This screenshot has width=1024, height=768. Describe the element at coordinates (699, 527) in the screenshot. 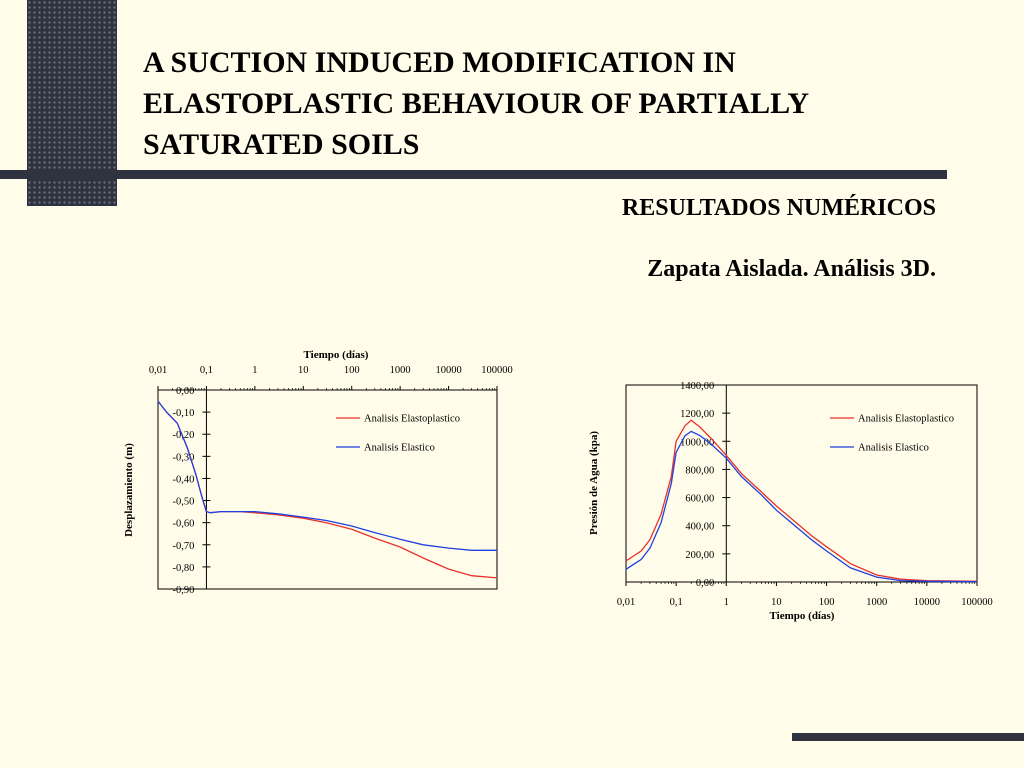

I see `y-tick-label: 400,00` at that location.